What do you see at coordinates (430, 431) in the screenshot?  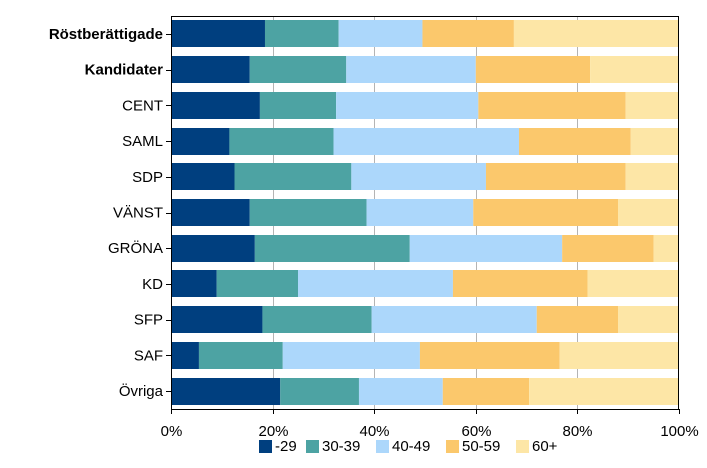 I see `x-tick-labels: 0% 20% 40% 60% 80% 100%` at bounding box center [430, 431].